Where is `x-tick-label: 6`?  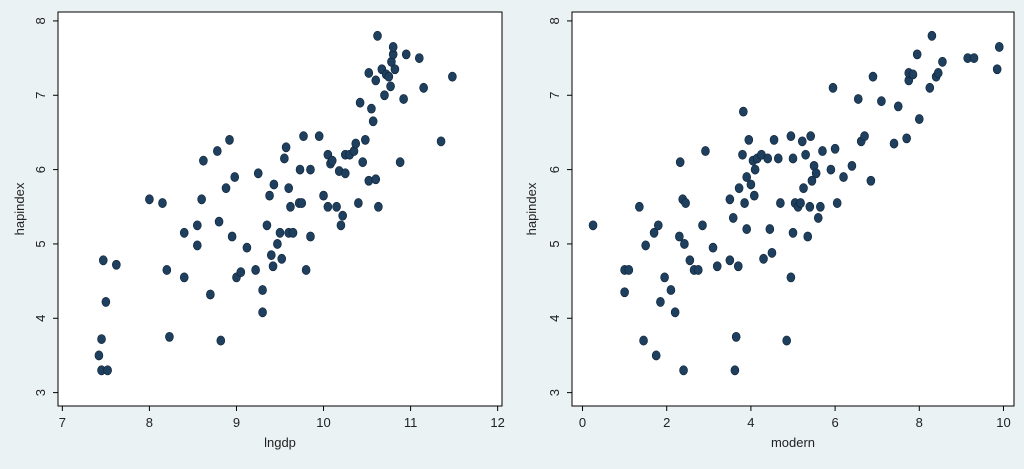
x-tick-label: 6 is located at coordinates (834, 422).